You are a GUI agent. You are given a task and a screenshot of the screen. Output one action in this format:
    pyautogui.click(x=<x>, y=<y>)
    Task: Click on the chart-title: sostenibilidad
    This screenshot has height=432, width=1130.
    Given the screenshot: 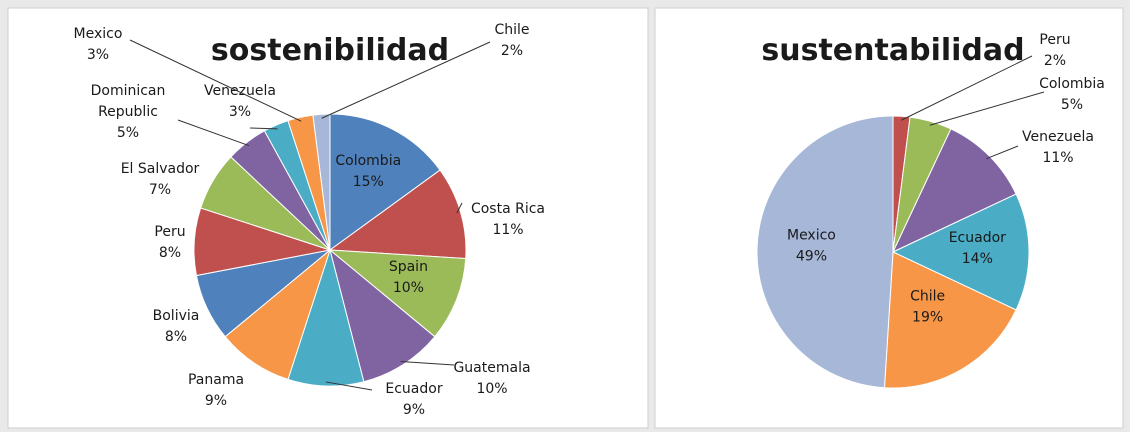 What is the action you would take?
    pyautogui.click(x=330, y=50)
    